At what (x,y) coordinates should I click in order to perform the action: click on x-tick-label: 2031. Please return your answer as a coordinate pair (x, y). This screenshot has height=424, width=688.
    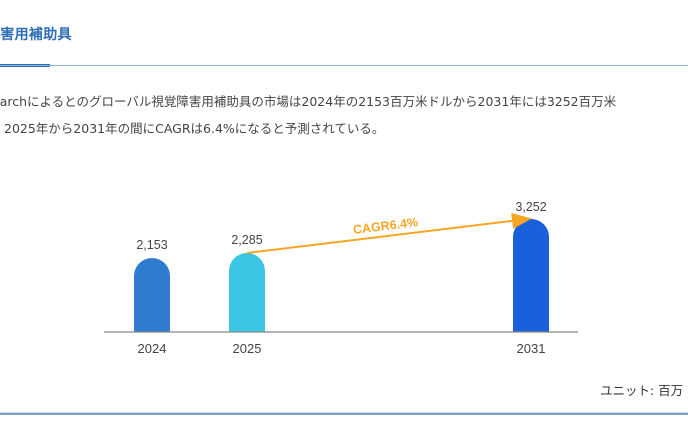
    Looking at the image, I should click on (531, 348).